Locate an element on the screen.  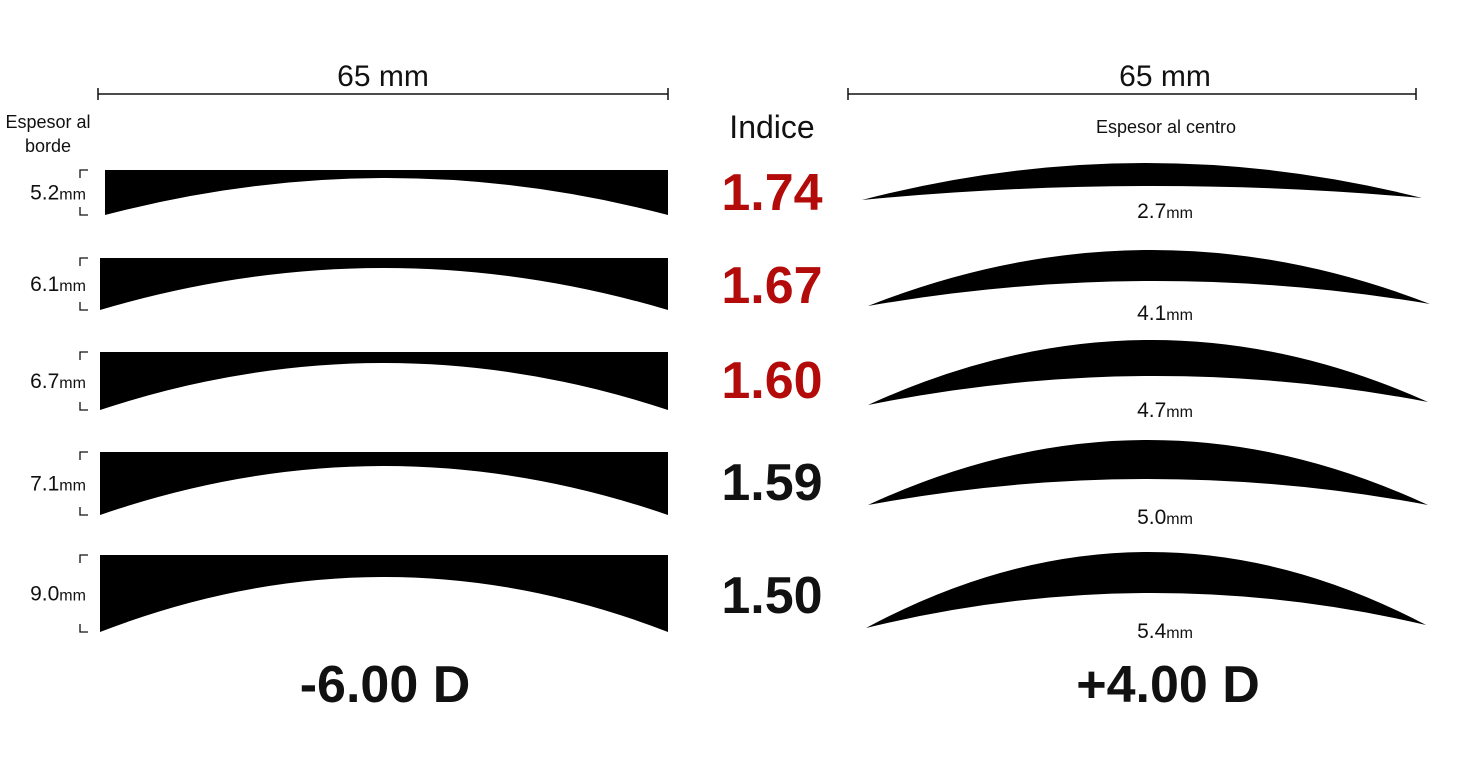
thickness-value: 6.7 is located at coordinates (44, 381).